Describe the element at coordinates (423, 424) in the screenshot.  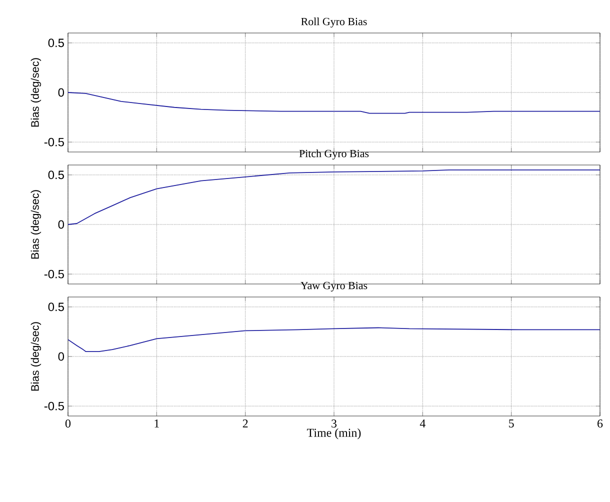
I see `x-tick-label: 4` at that location.